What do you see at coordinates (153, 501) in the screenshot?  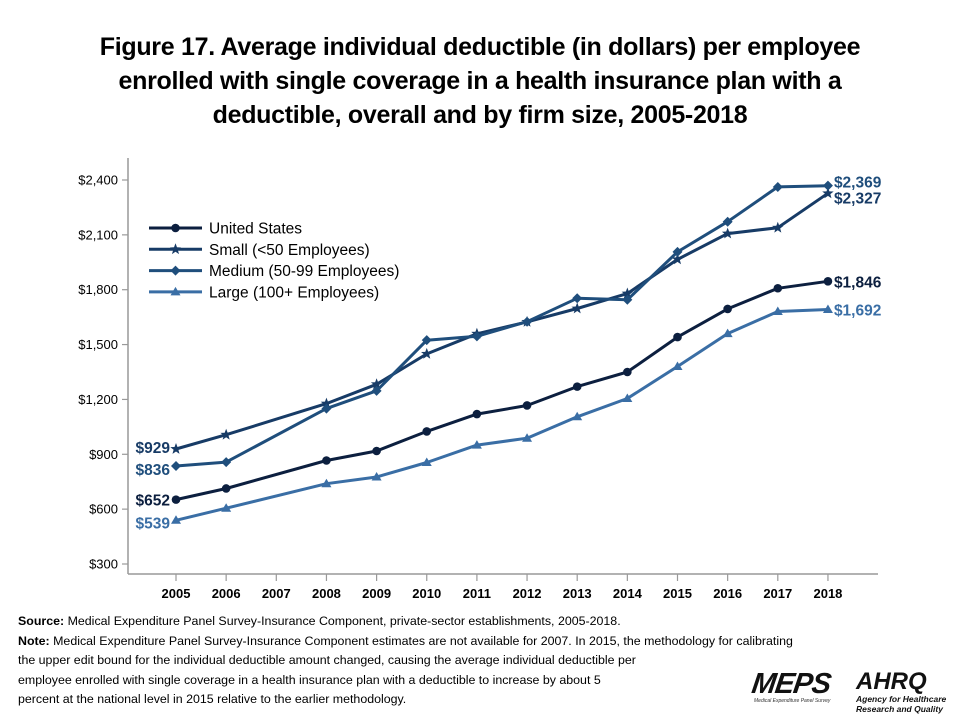 I see `start-data-label: $652` at bounding box center [153, 501].